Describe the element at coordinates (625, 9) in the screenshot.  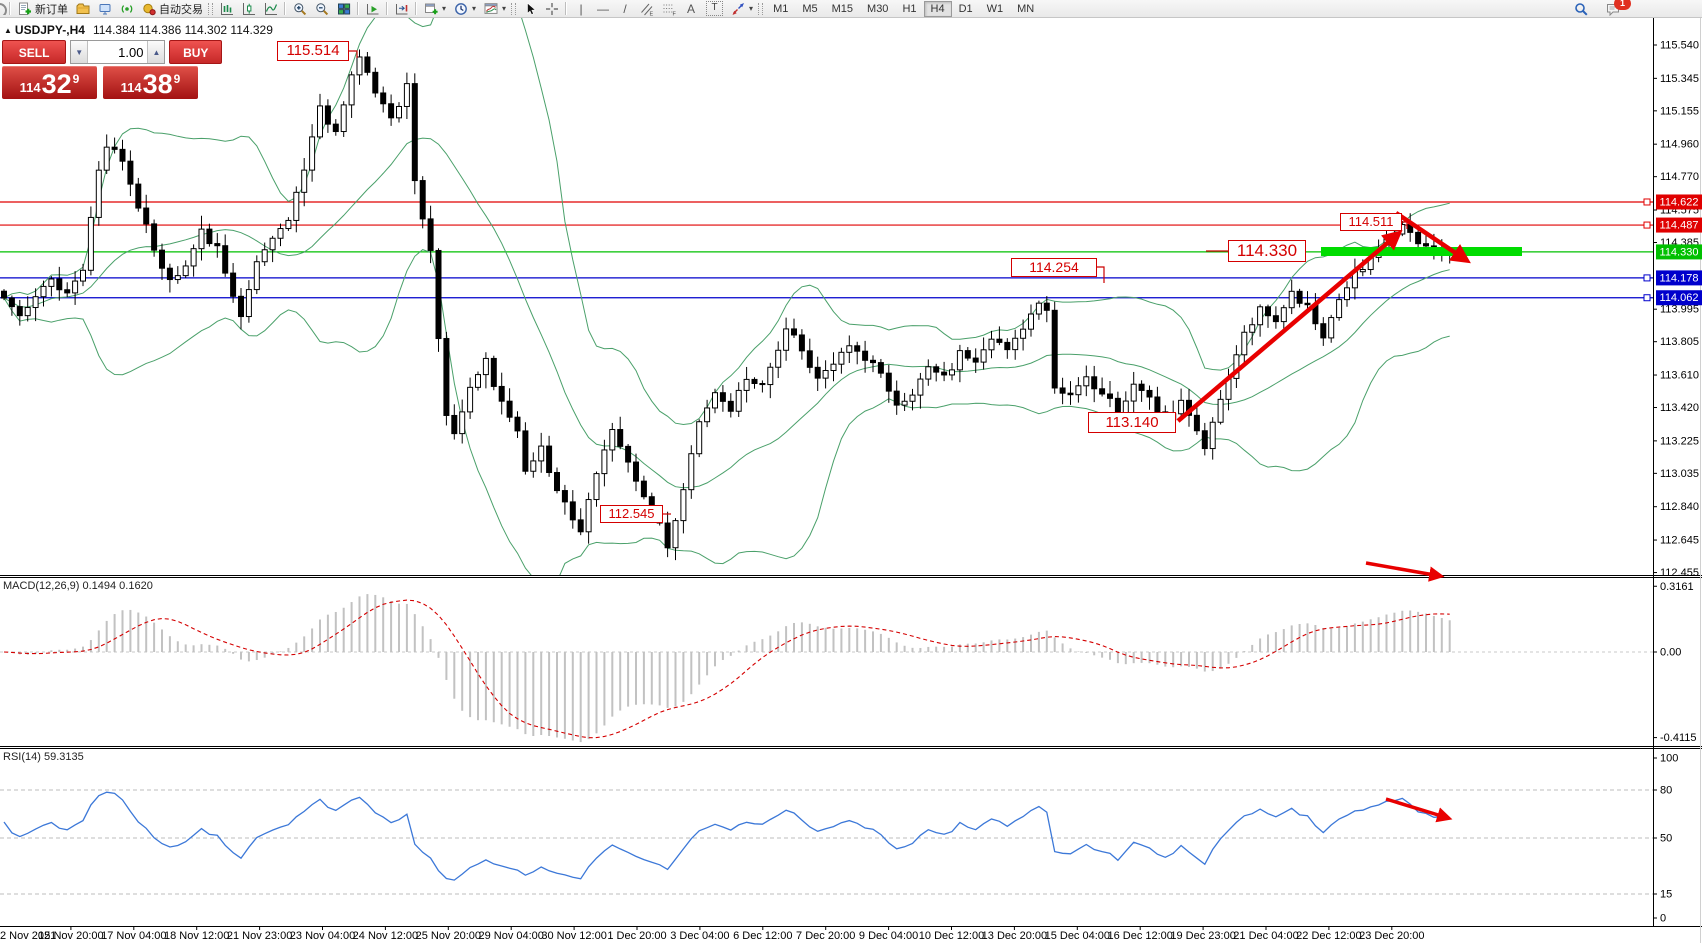
I see `trendline-button: /` at that location.